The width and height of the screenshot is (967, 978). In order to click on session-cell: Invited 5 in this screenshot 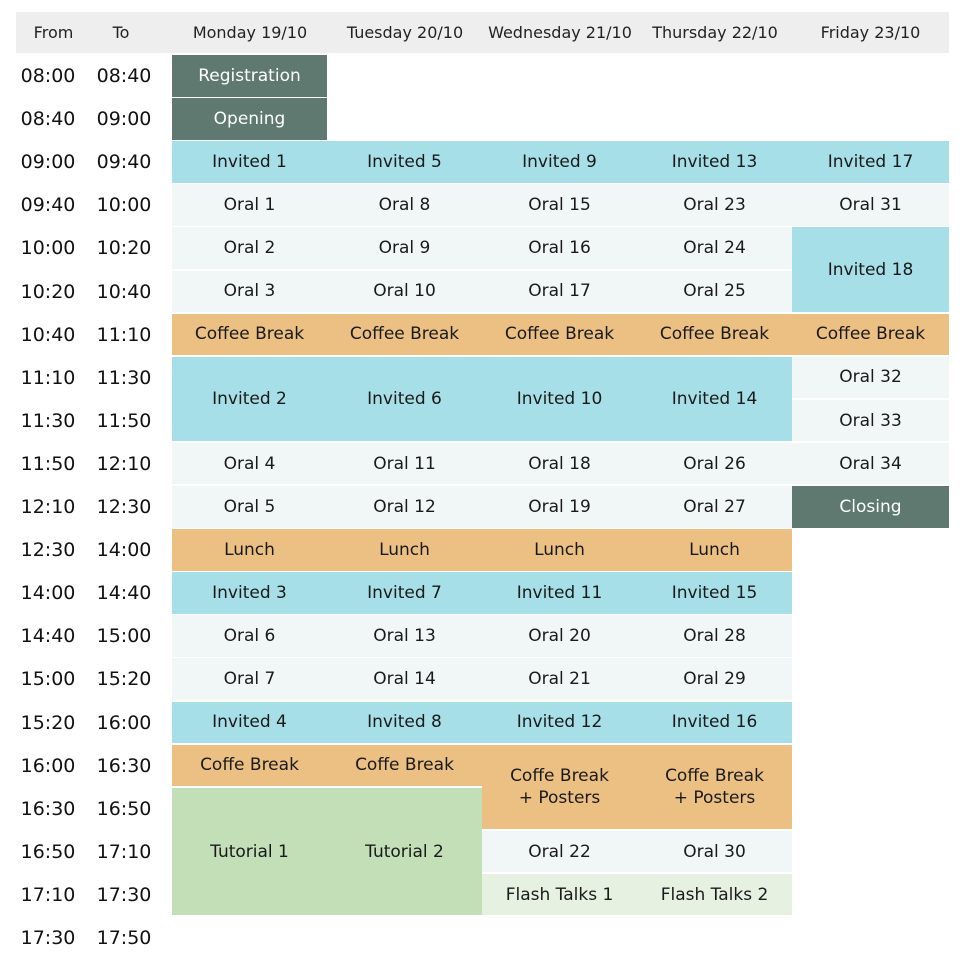, I will do `click(404, 162)`.